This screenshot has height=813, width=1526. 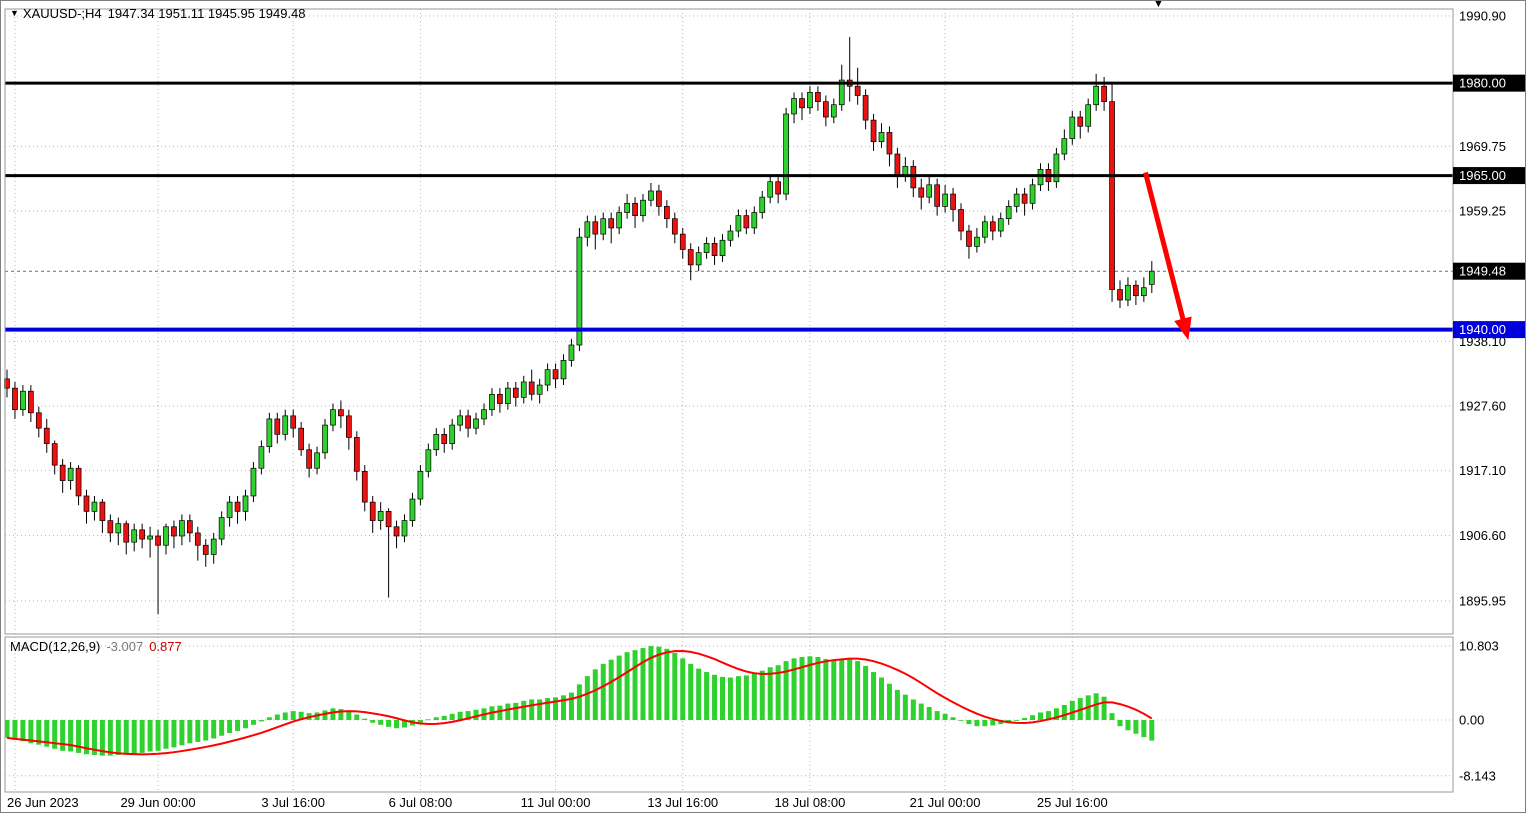 What do you see at coordinates (55, 646) in the screenshot?
I see `macd-name: MACD(12,26,9)` at bounding box center [55, 646].